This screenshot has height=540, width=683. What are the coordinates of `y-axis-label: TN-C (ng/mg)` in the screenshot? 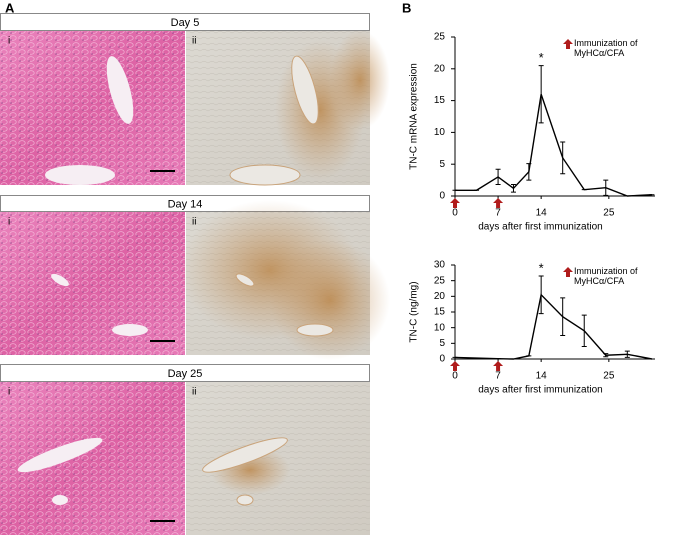 It's located at (414, 311).